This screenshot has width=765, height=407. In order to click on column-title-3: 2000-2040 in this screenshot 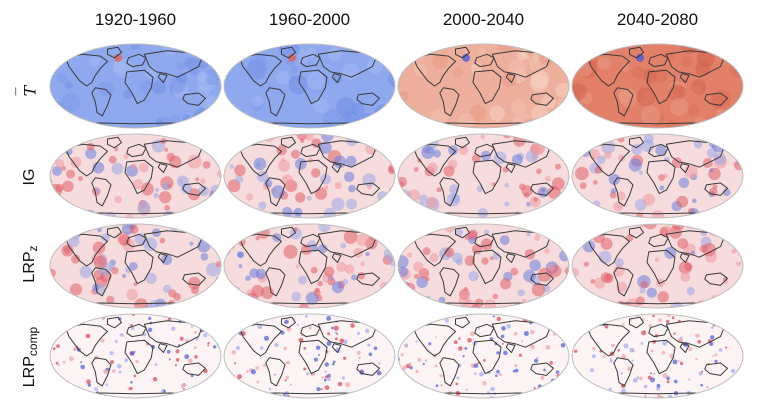, I will do `click(483, 19)`.